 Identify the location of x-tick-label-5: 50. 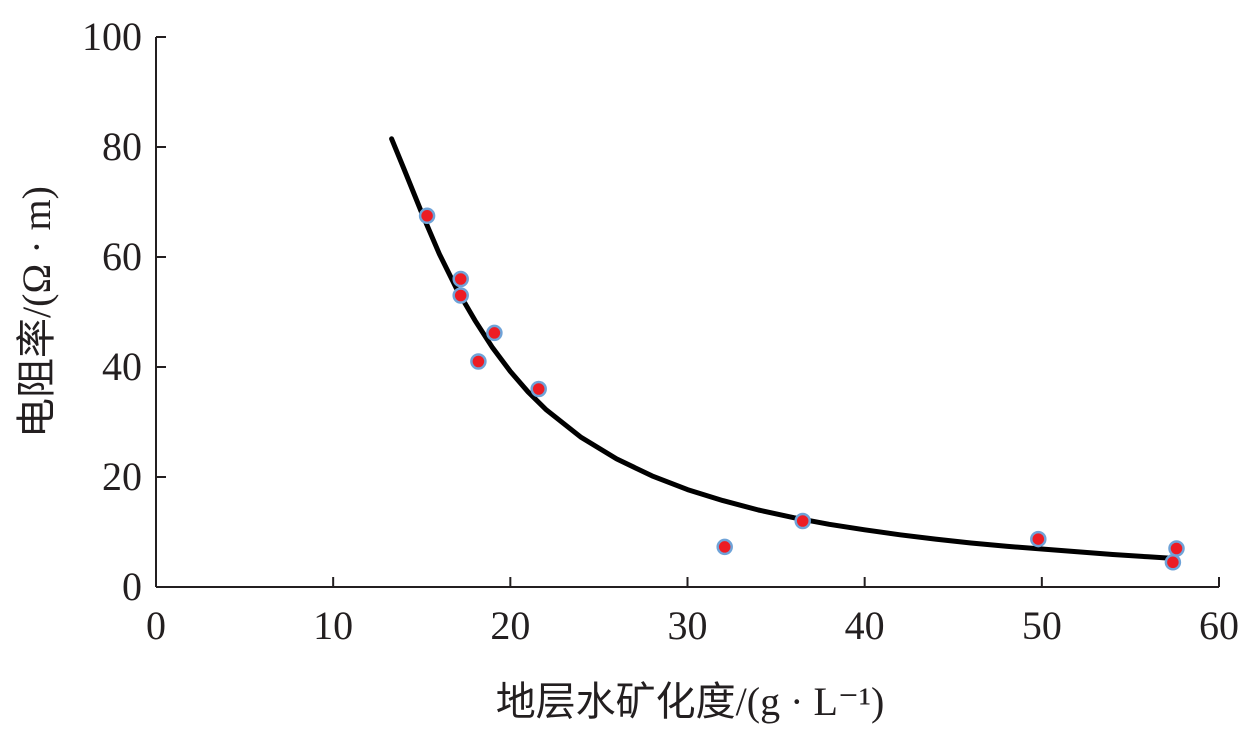
(1042, 625).